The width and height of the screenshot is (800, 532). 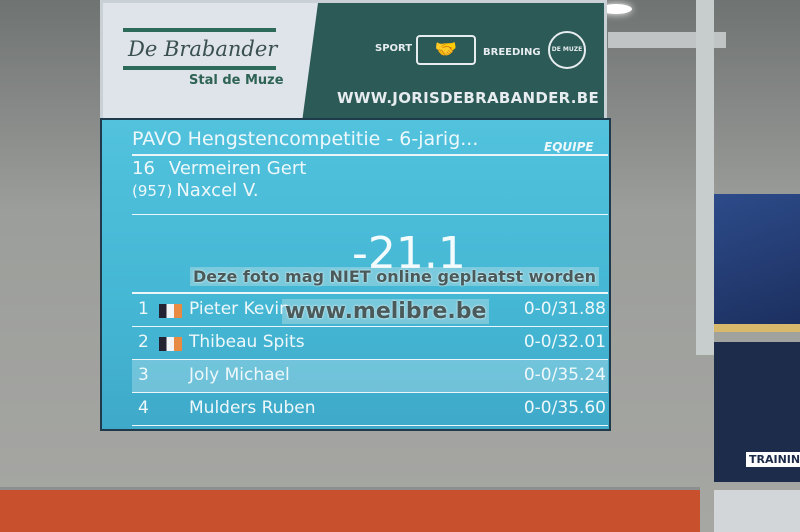 What do you see at coordinates (350, 509) in the screenshot?
I see `arena-board` at bounding box center [350, 509].